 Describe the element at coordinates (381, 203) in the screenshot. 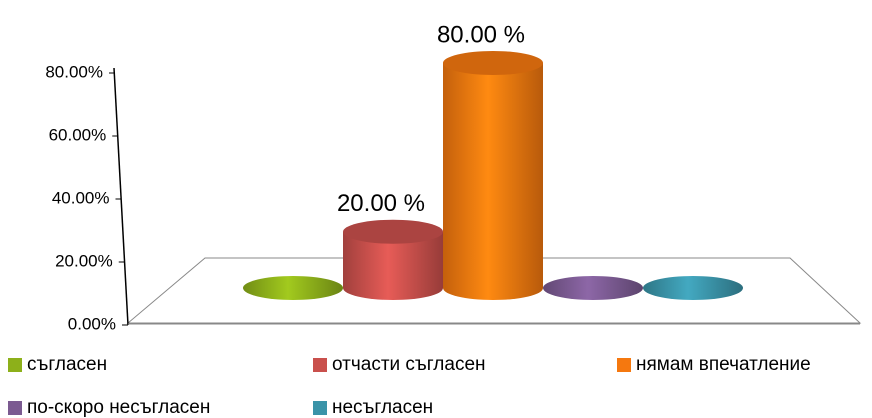

I see `data-label: 20.00 %` at that location.